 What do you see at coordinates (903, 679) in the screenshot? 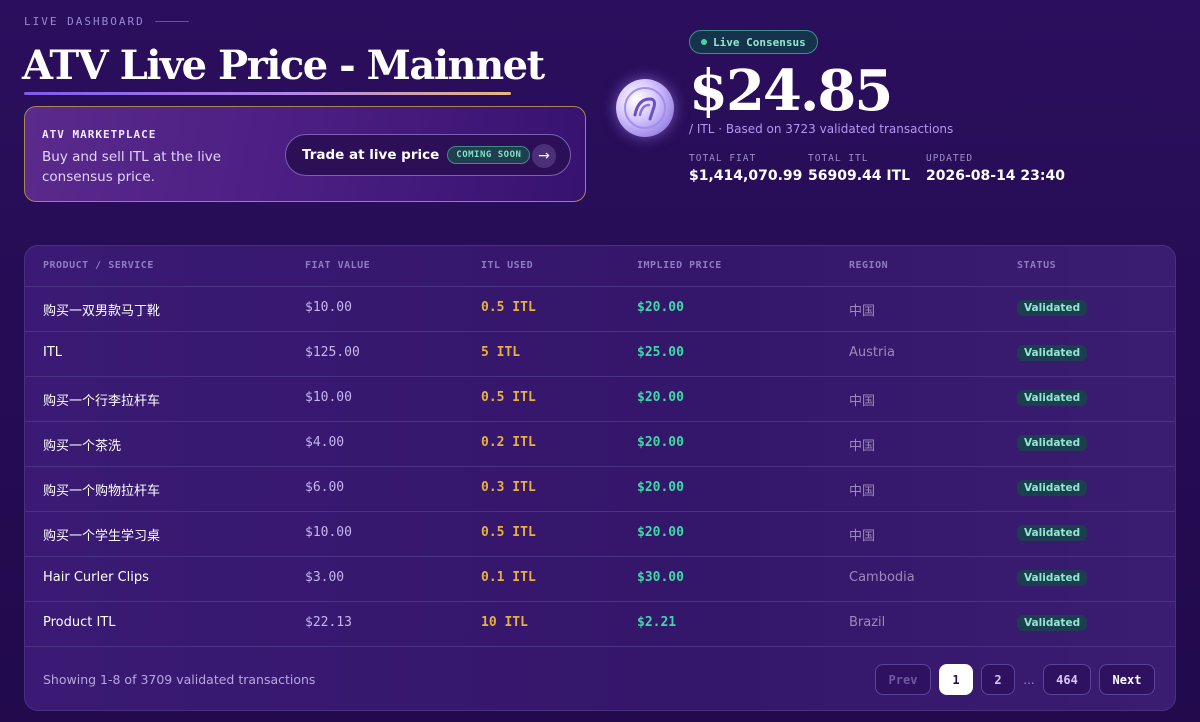
I see `prev-page-button: Prev` at bounding box center [903, 679].